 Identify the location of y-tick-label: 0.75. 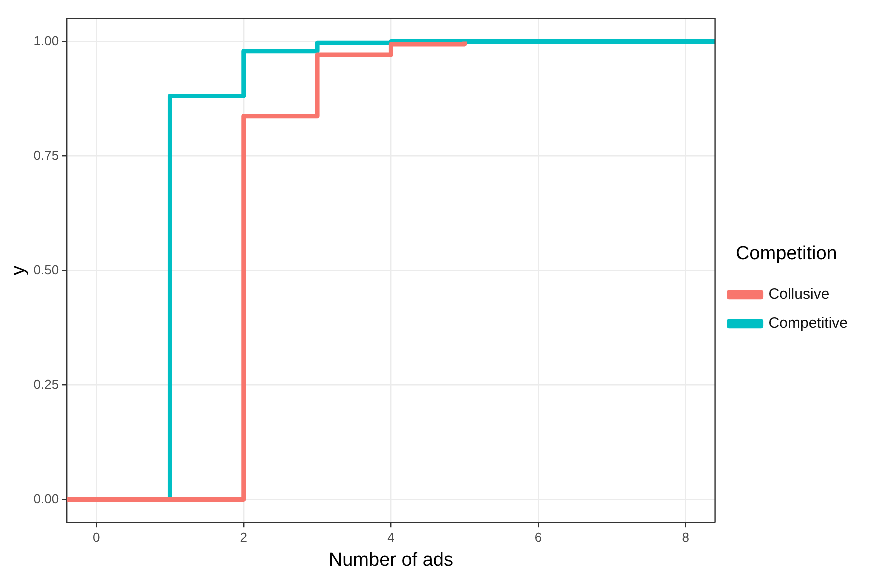
(47, 155).